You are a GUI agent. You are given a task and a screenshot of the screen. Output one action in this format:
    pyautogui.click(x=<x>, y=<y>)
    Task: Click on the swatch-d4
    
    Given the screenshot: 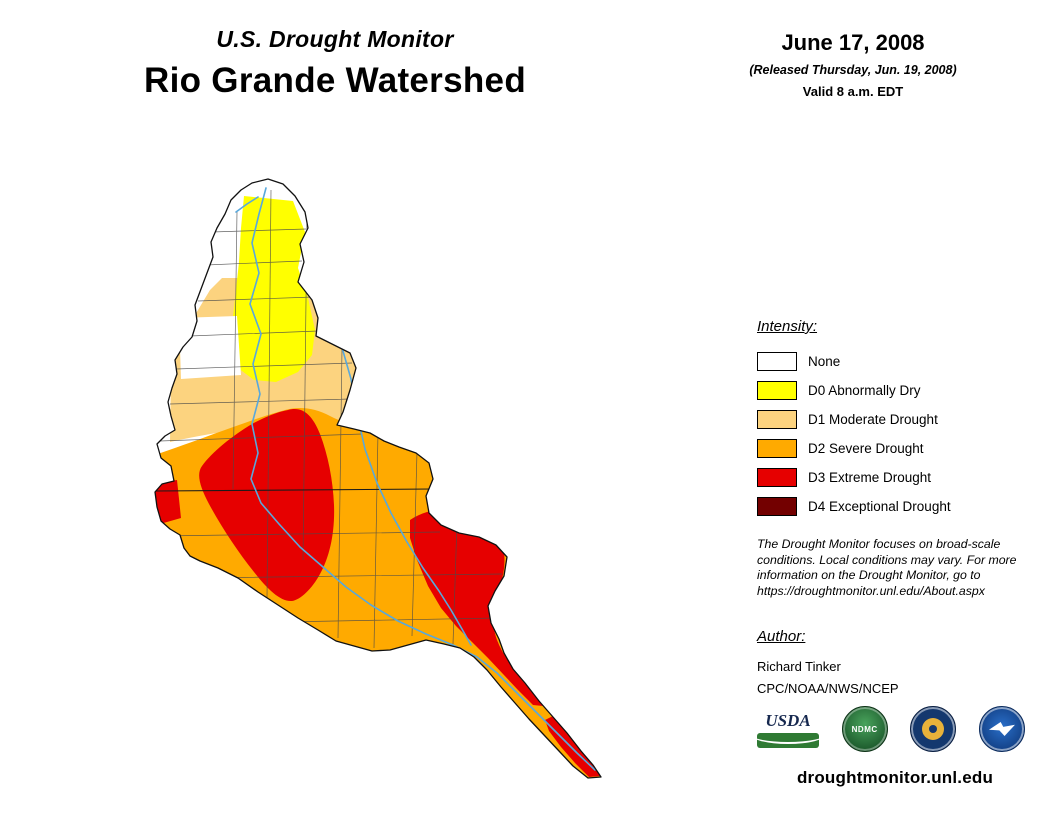 What is the action you would take?
    pyautogui.click(x=777, y=506)
    